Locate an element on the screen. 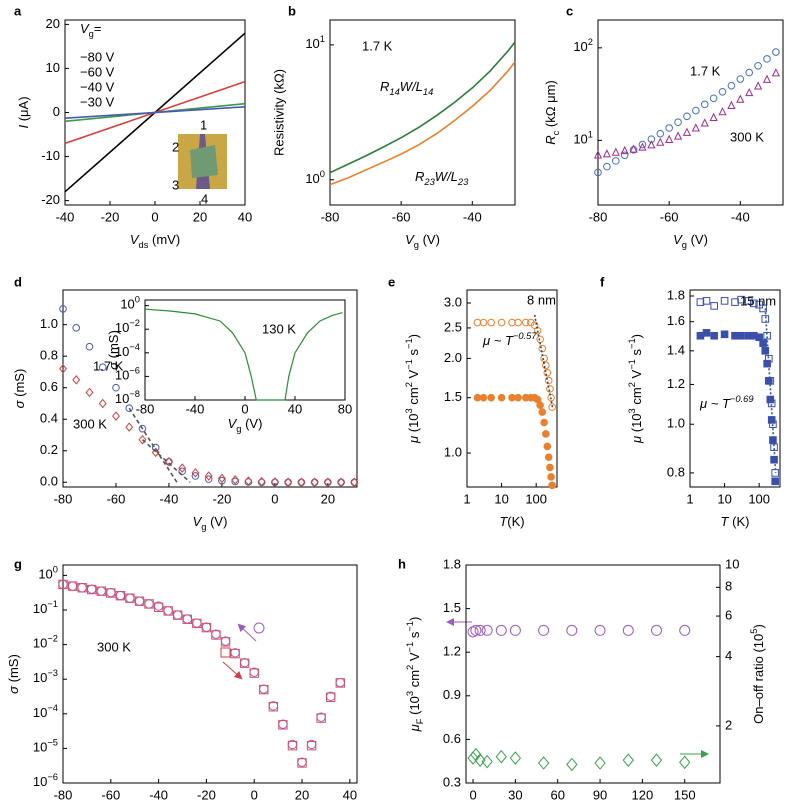 The image size is (786, 803). y-tick-label-part: −4 is located at coordinates (134, 347).